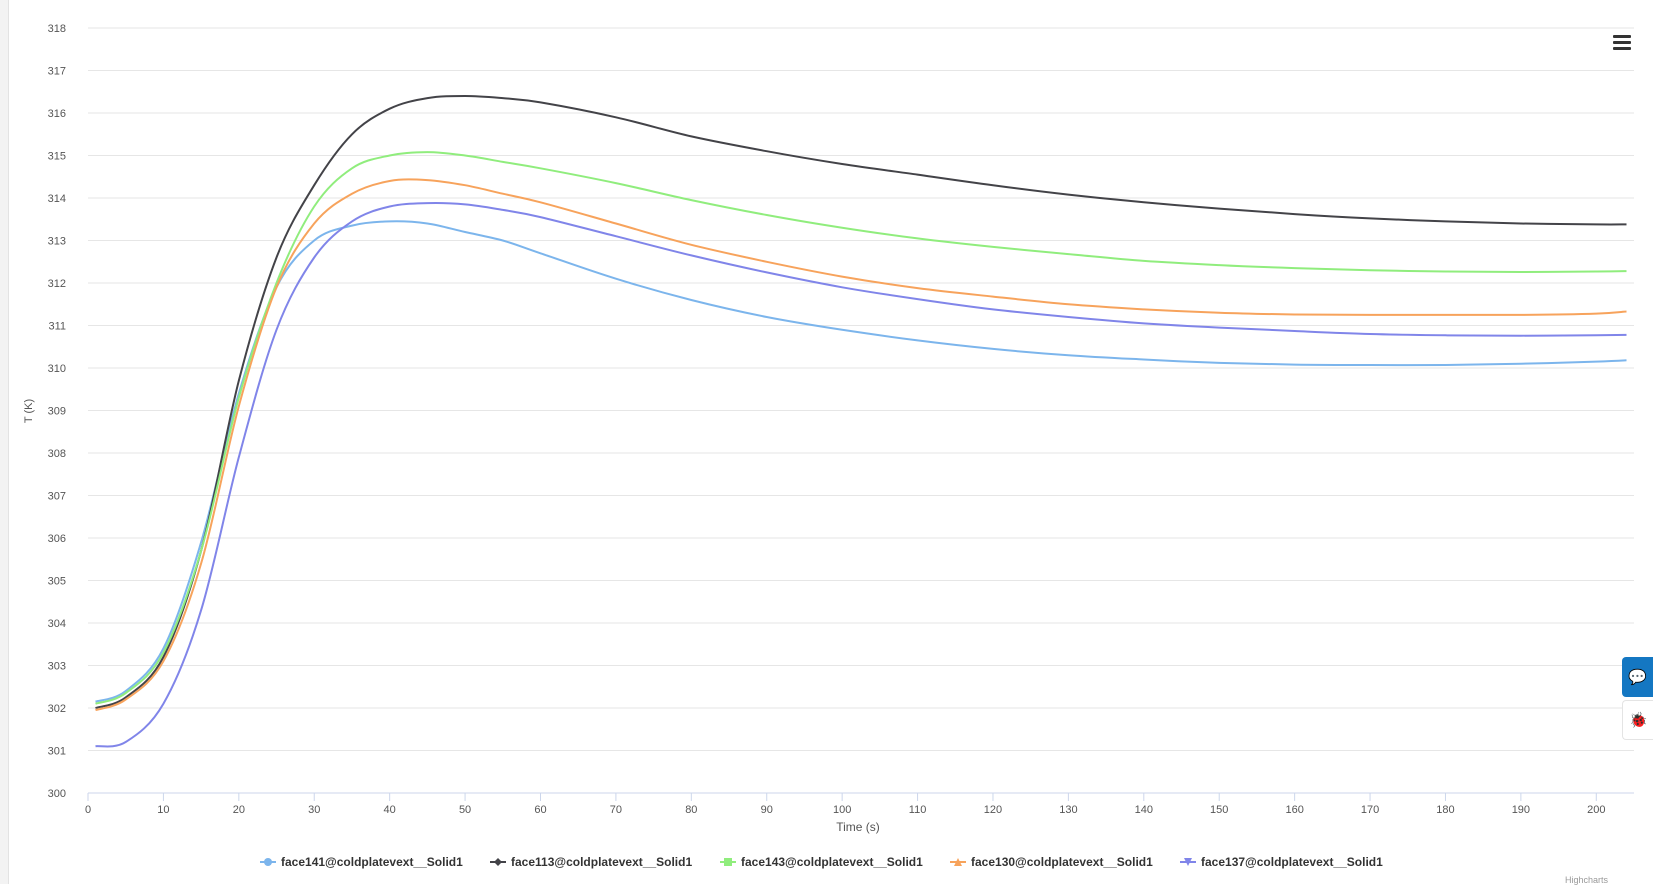  What do you see at coordinates (1292, 862) in the screenshot?
I see `legend-label: face137@coldplatevext__Solid1` at bounding box center [1292, 862].